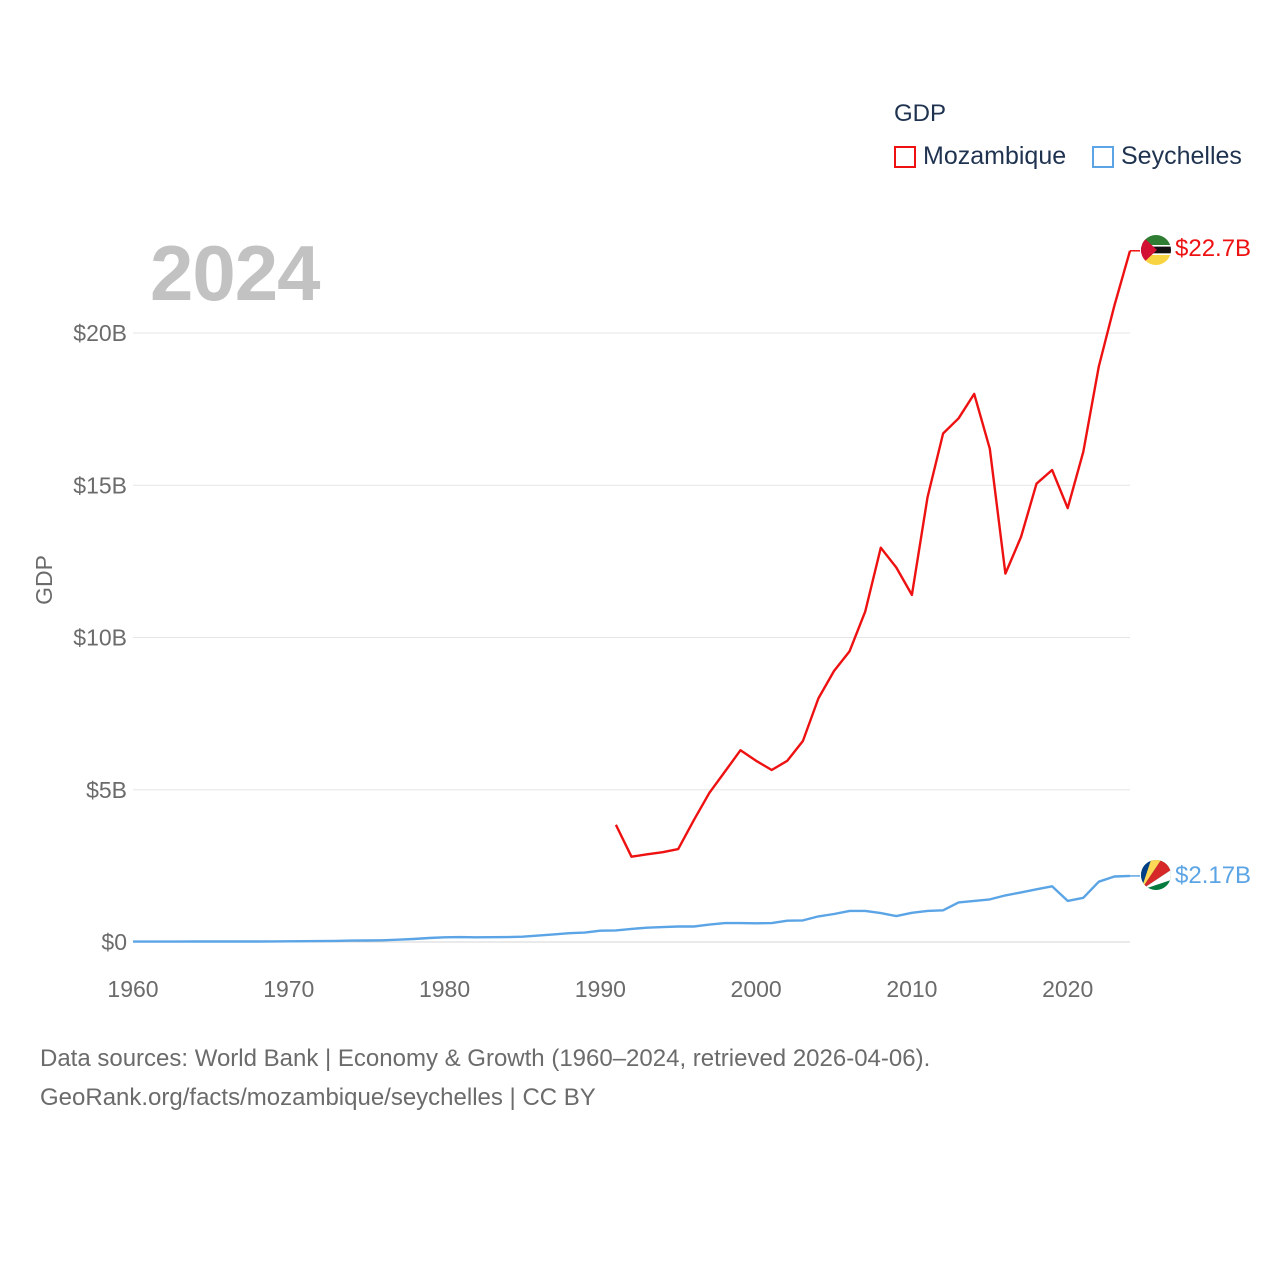  I want to click on end-value-label-mozambique: $22.7B, so click(1213, 248).